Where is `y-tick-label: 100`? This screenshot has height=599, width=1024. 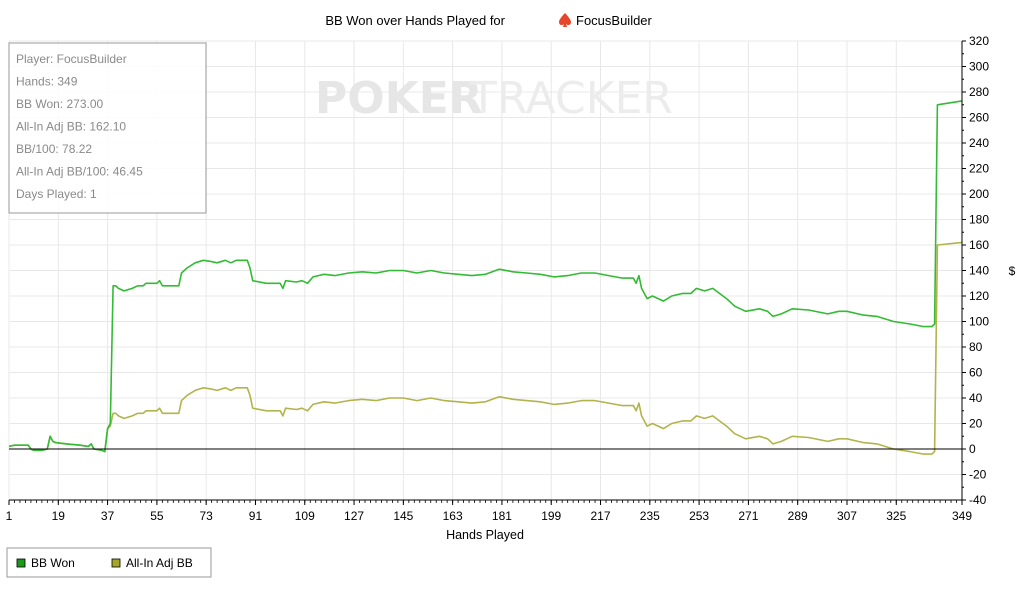
y-tick-label: 100 is located at coordinates (979, 322).